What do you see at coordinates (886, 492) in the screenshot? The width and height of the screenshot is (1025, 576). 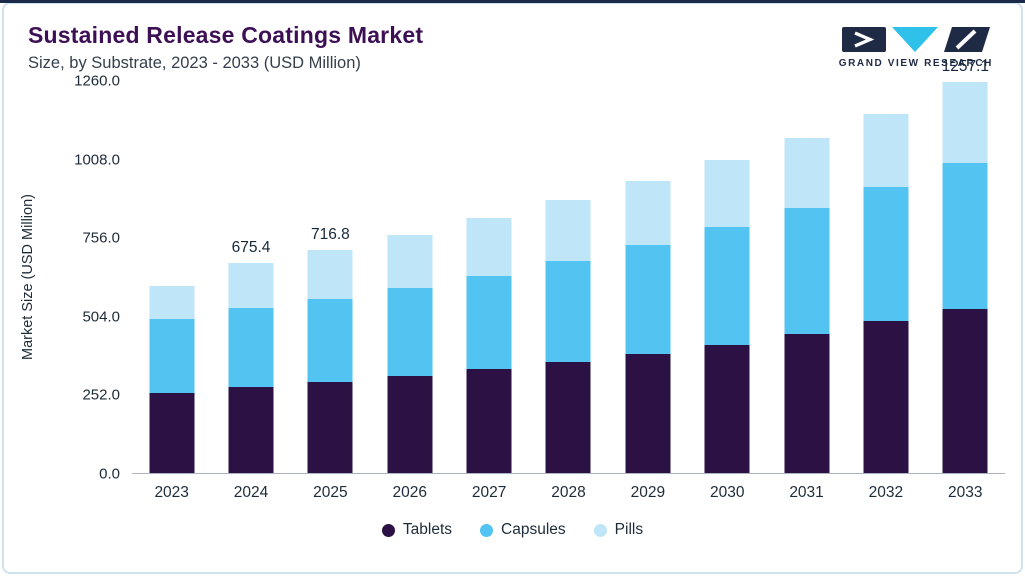 I see `x-axis-label-2032: 2032` at bounding box center [886, 492].